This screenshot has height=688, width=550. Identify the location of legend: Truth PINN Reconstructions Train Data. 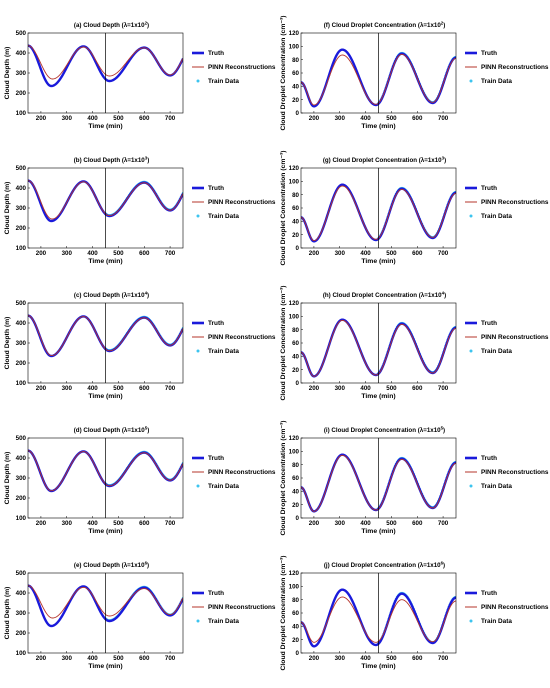
(507, 202).